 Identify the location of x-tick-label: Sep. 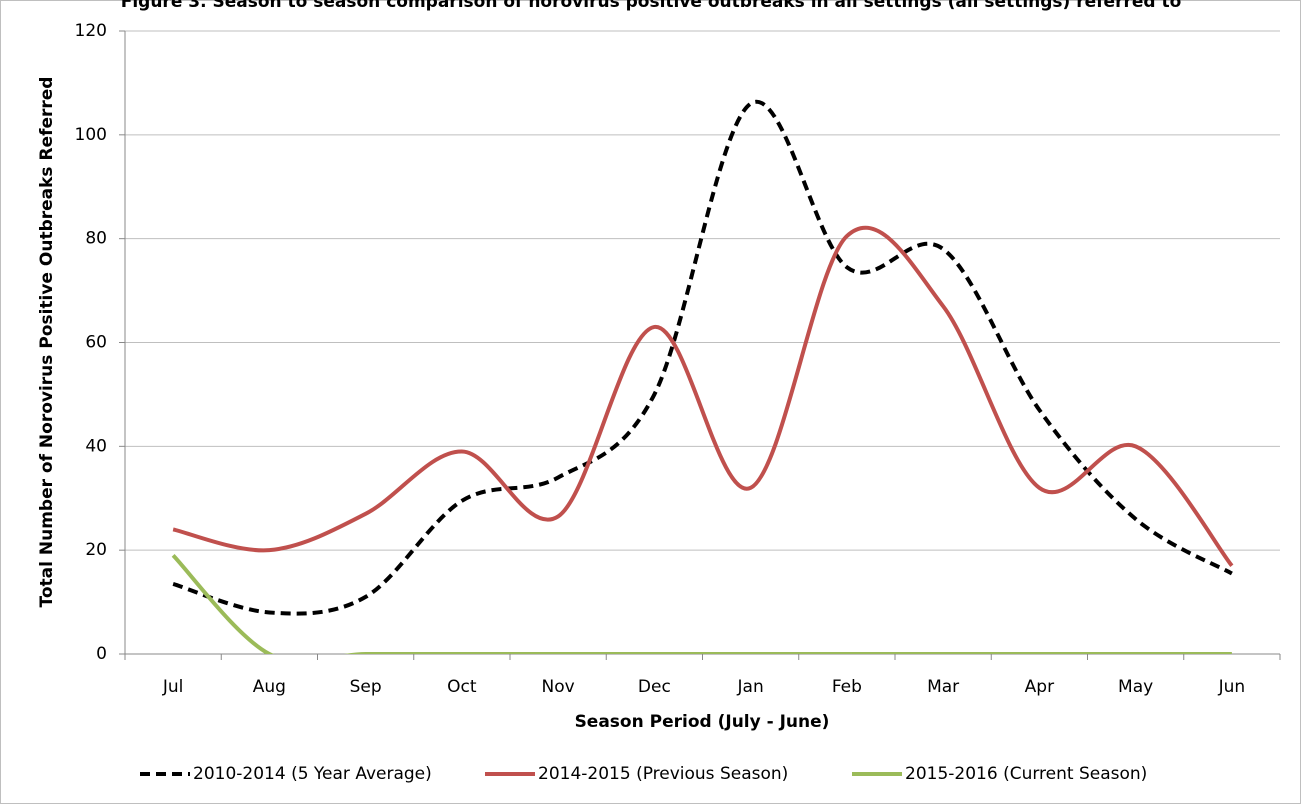
(366, 687).